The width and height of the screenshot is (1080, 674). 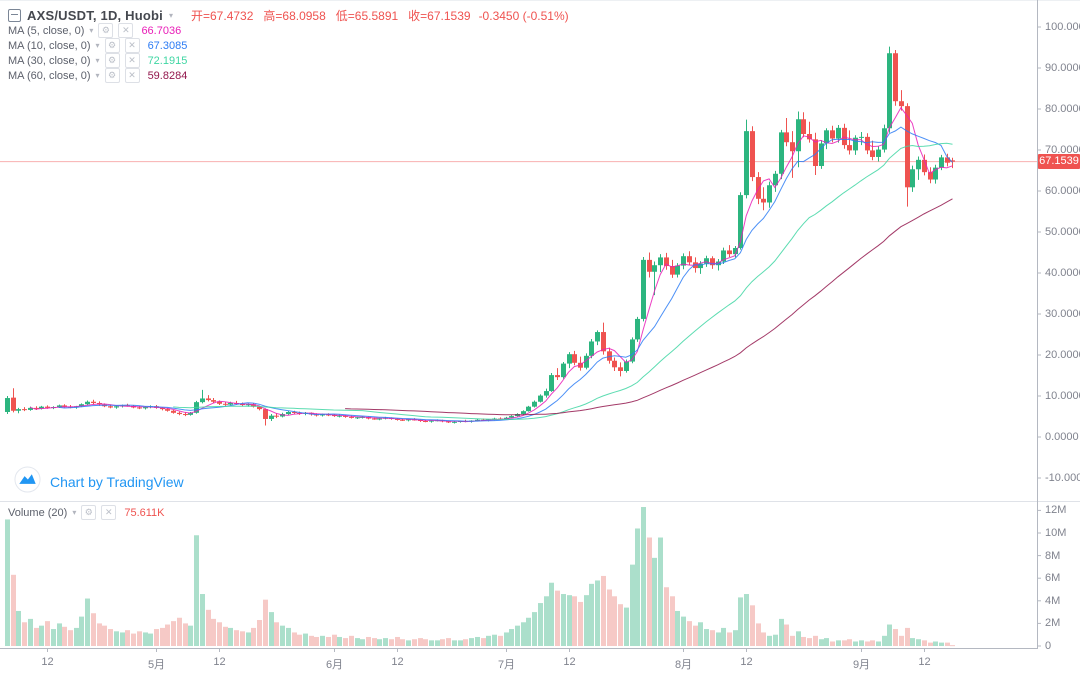 What do you see at coordinates (46, 30) in the screenshot?
I see `ma-label: MA (5, close, 0)` at bounding box center [46, 30].